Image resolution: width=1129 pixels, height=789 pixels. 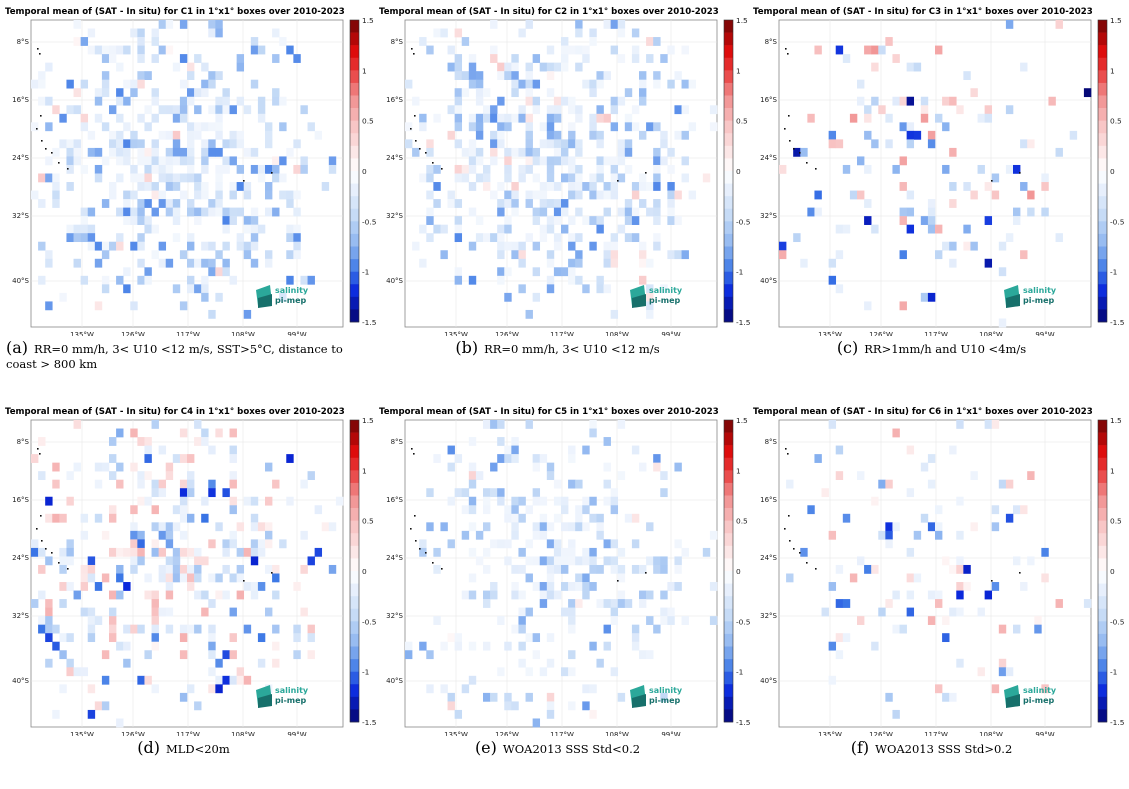 What do you see at coordinates (456, 333) in the screenshot?
I see `x-tick-label: 135°W` at bounding box center [456, 333].